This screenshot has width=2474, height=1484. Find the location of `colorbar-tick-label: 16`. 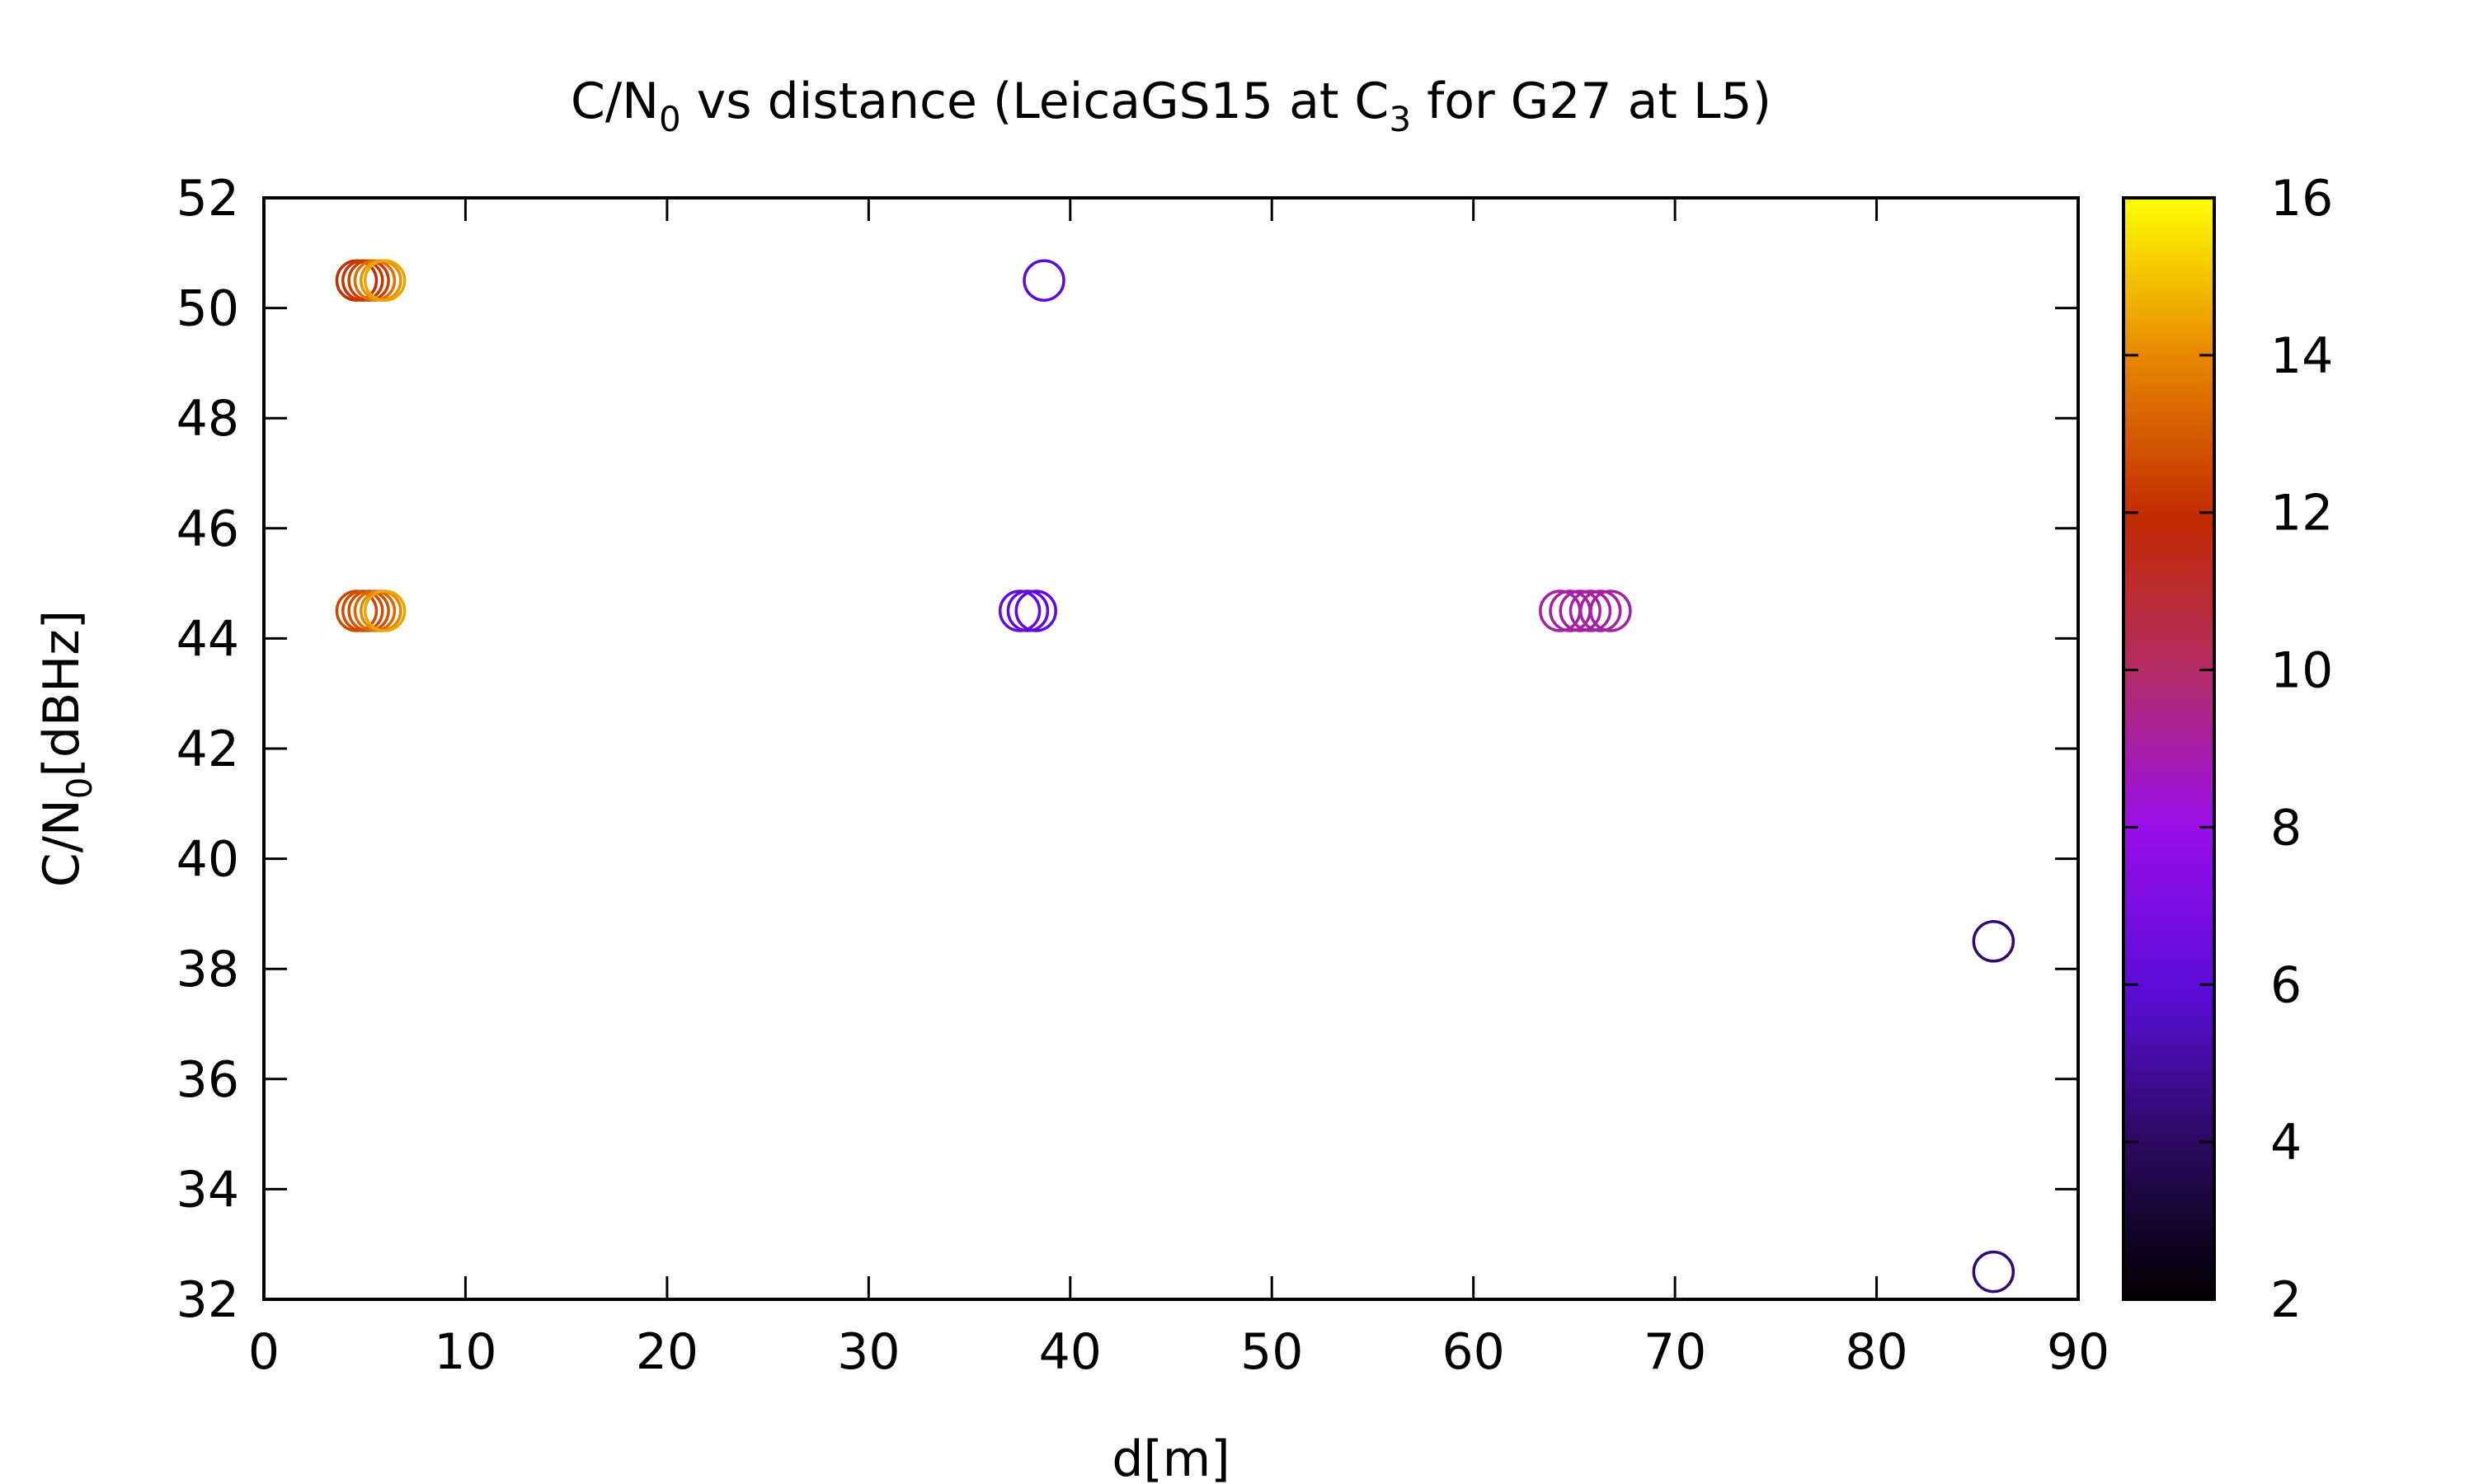

colorbar-tick-label: 16 is located at coordinates (2301, 199).